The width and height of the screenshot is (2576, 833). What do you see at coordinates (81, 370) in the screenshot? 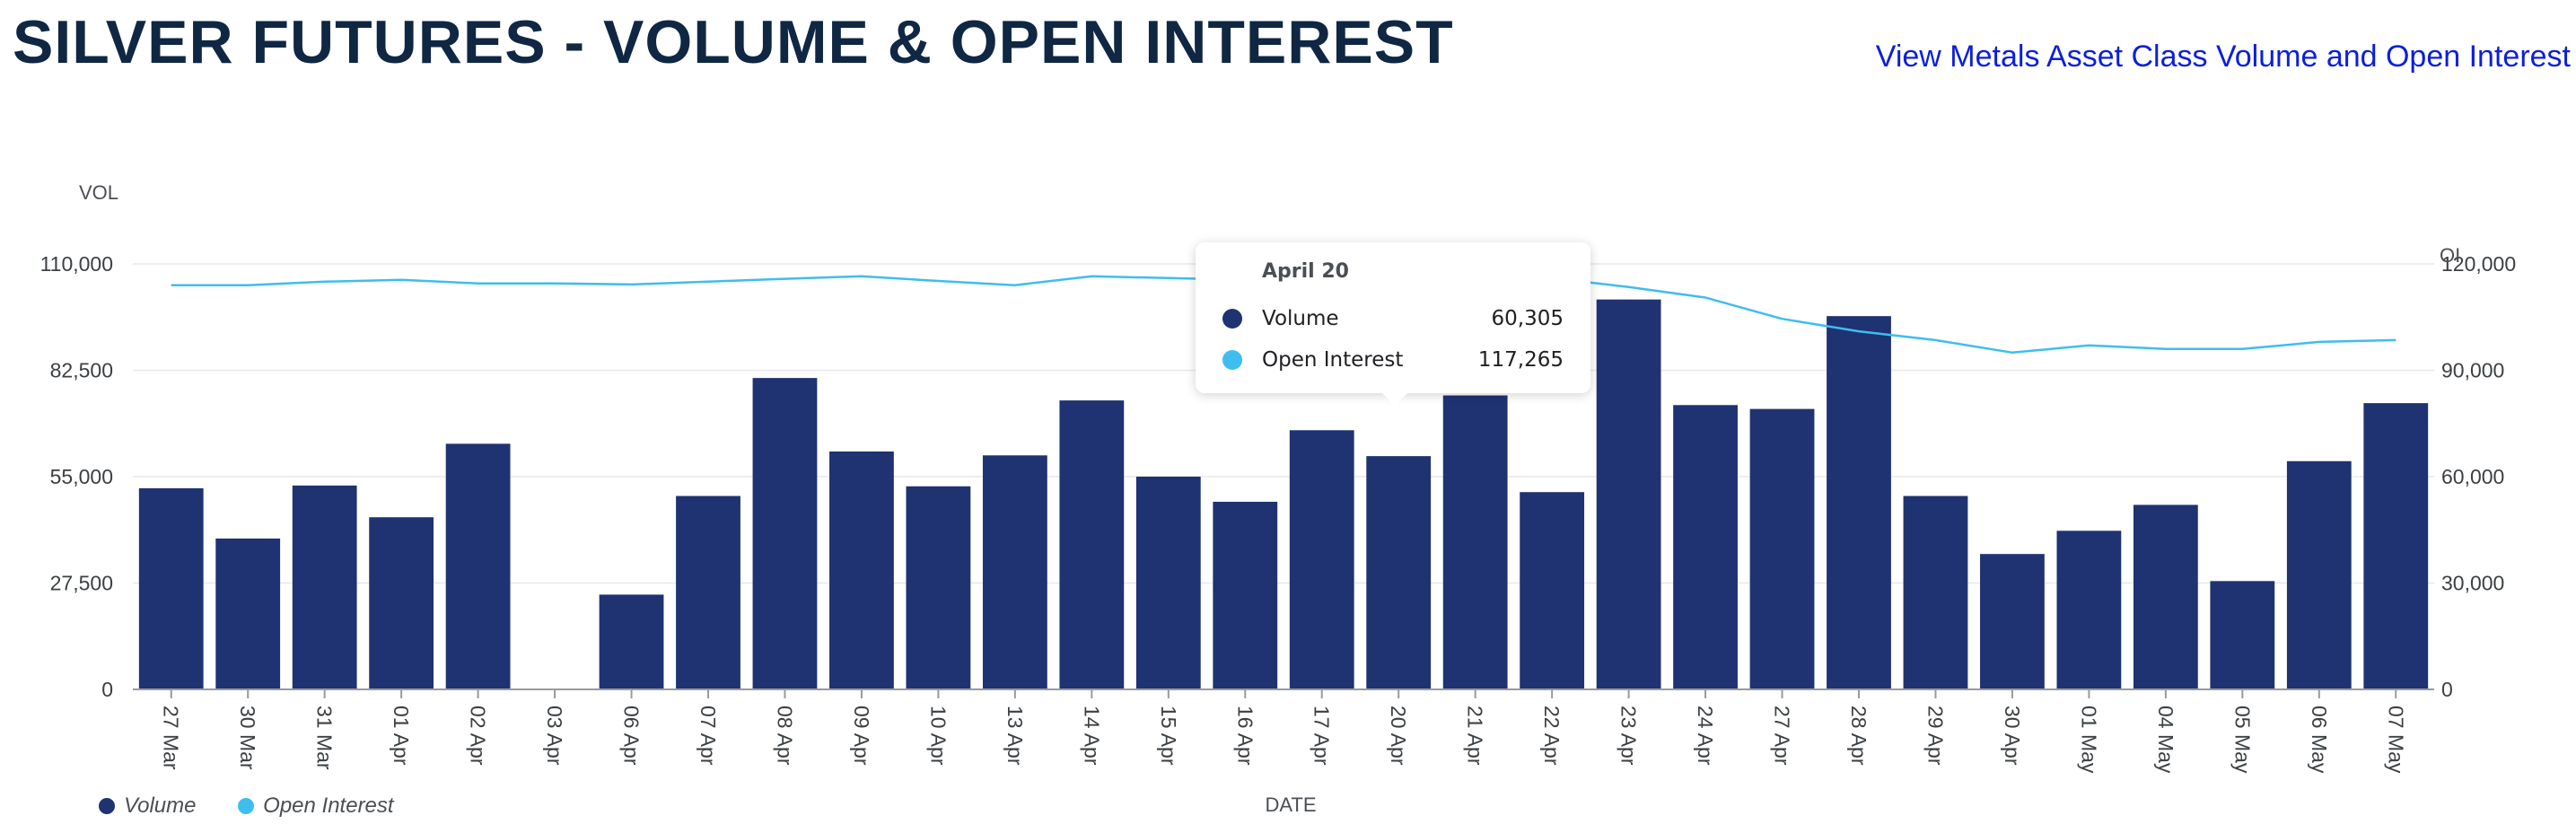
I see `y-tick-label-left: 82,500` at bounding box center [81, 370].